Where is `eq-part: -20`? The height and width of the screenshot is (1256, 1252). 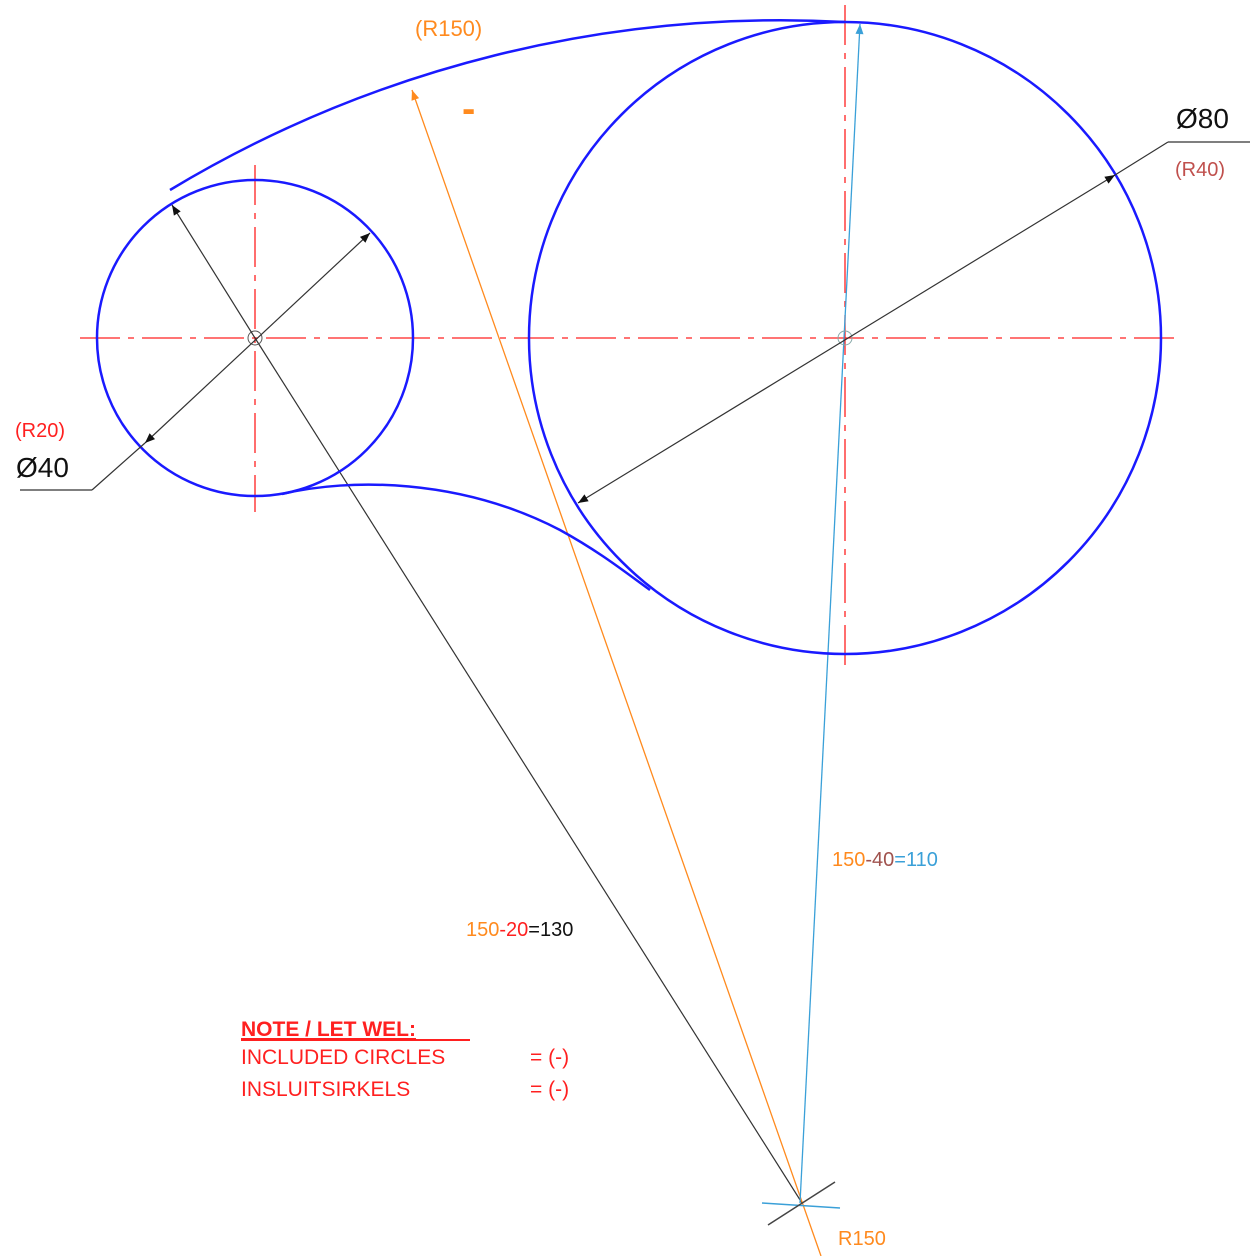
eq-part: -20 is located at coordinates (513, 930).